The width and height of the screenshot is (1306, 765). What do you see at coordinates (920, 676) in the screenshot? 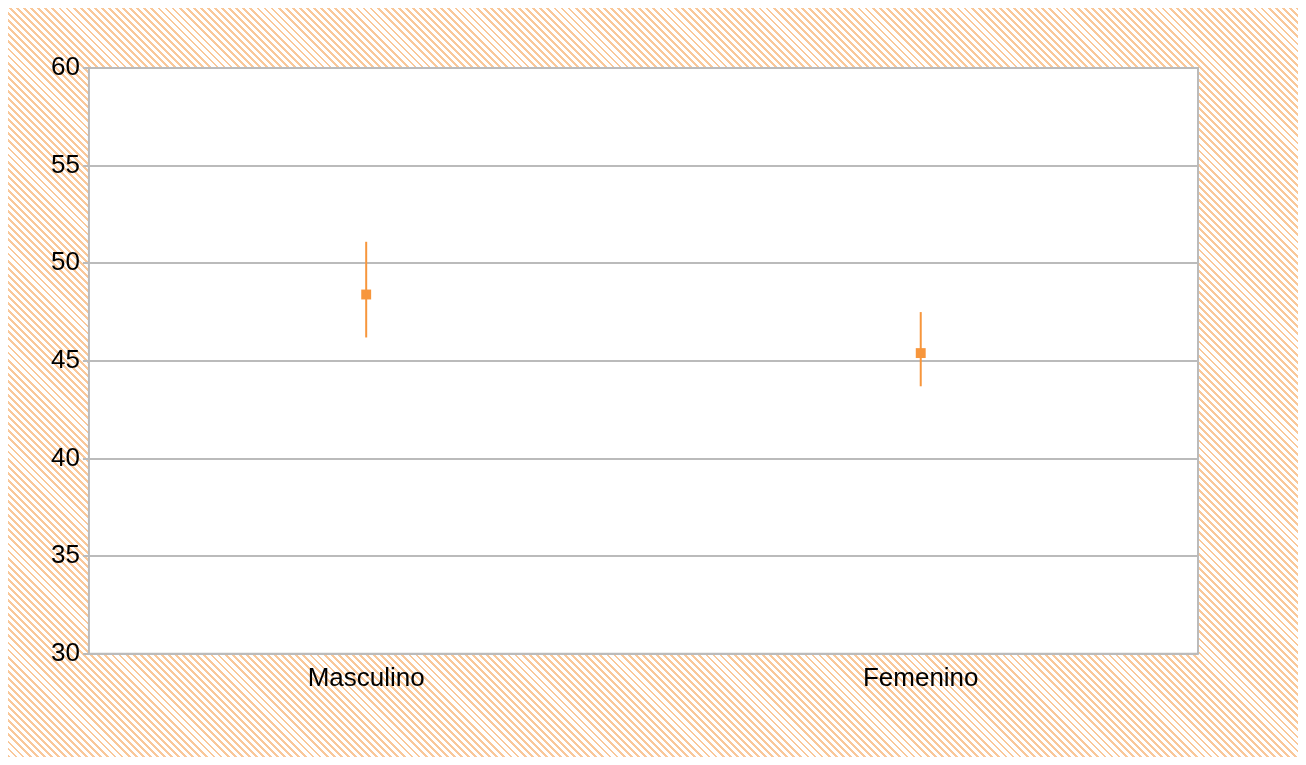
I see `x-tick-label: Femenino` at bounding box center [920, 676].